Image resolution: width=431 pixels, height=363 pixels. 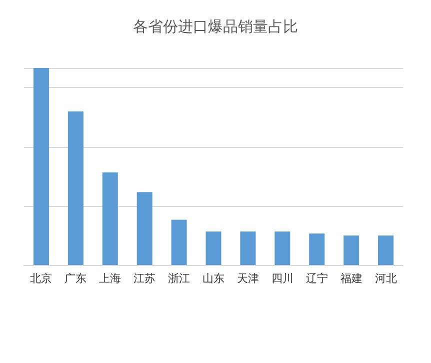 What do you see at coordinates (385, 278) in the screenshot?
I see `x-tick-label: 河北` at bounding box center [385, 278].